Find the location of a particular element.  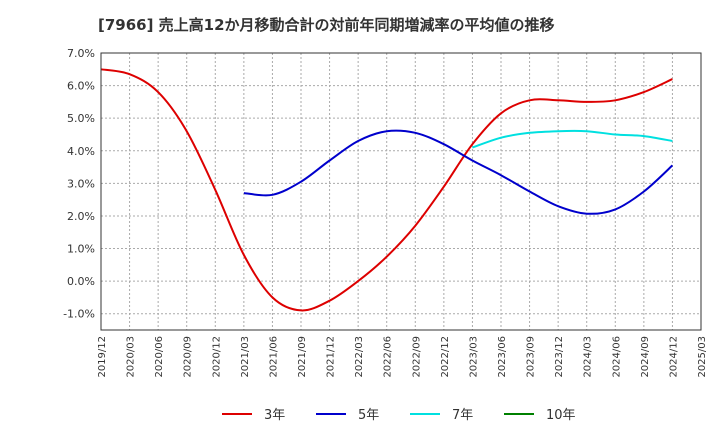

x-tick-label: 2019/12 is located at coordinates (102, 357).